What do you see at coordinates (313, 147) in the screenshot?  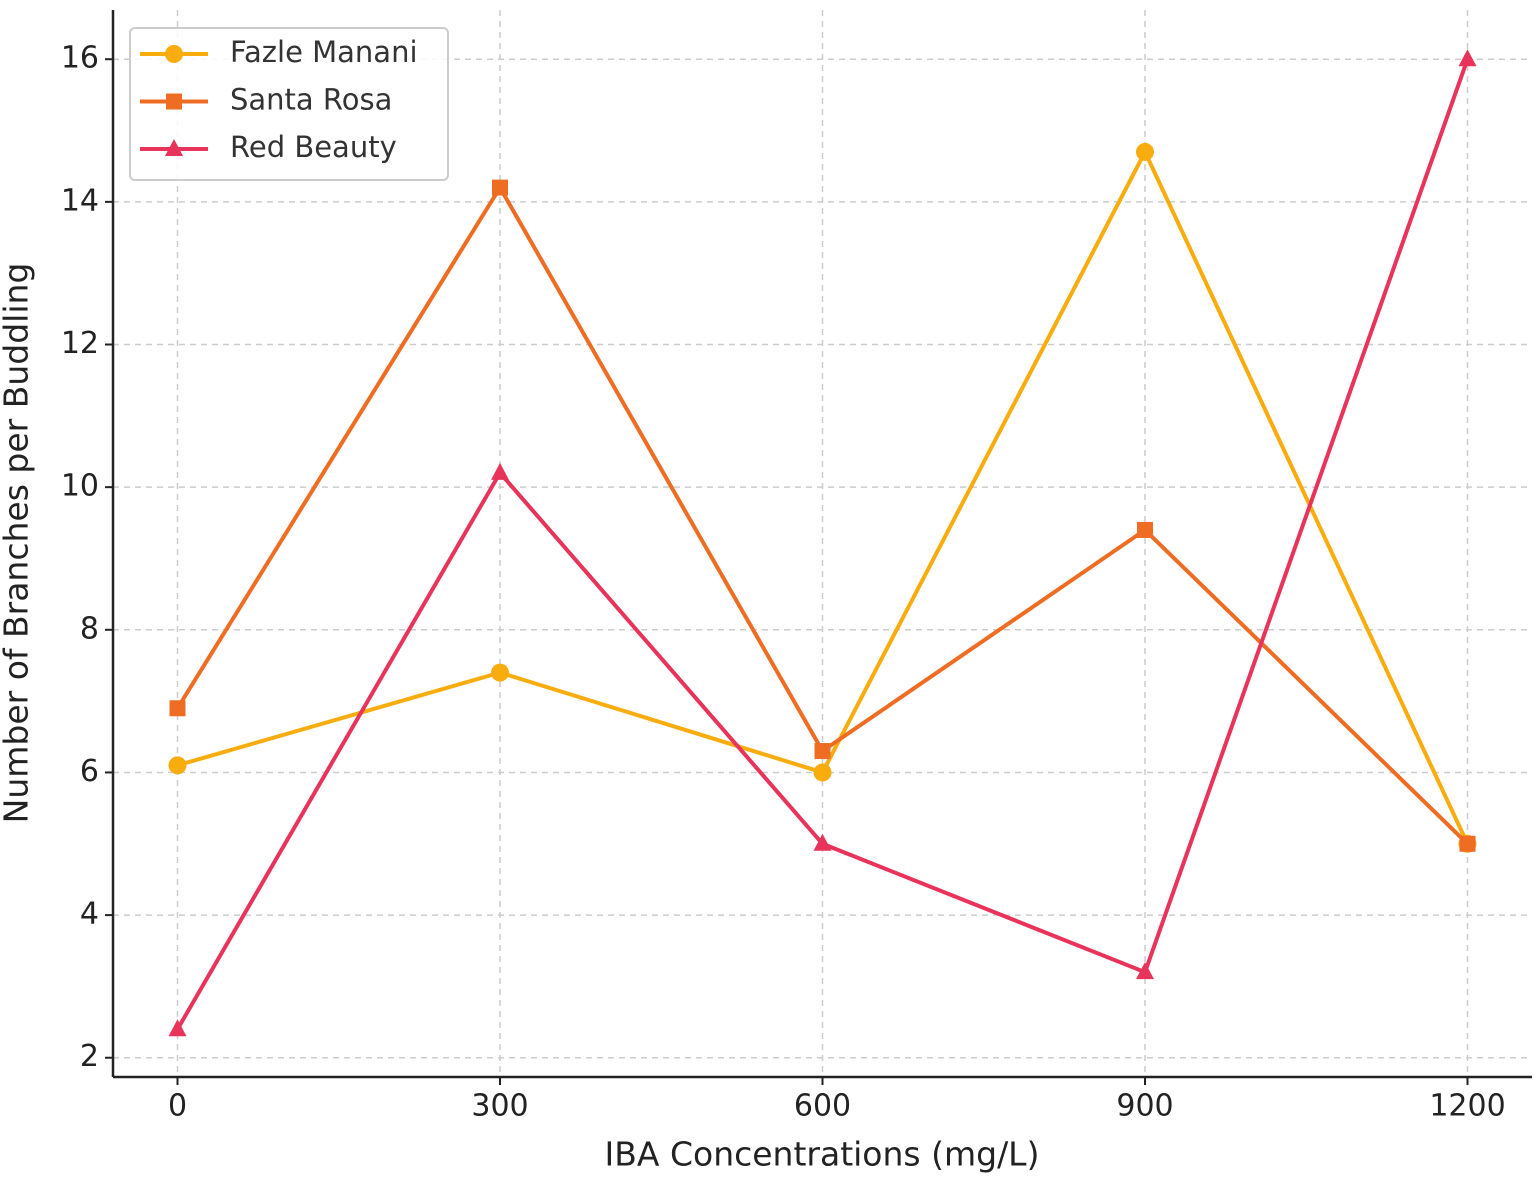 I see `legend-label: Red Beauty` at bounding box center [313, 147].